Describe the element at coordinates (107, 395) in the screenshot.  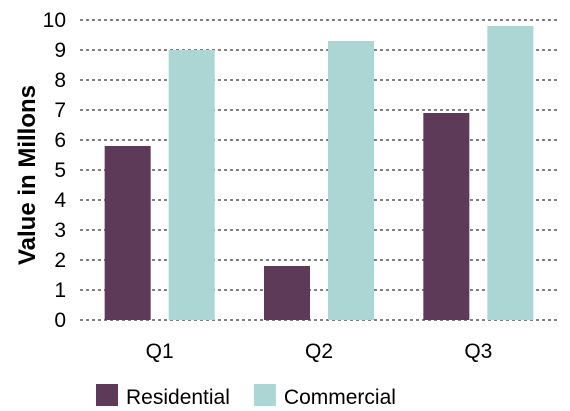
I see `legend-swatch-residential` at that location.